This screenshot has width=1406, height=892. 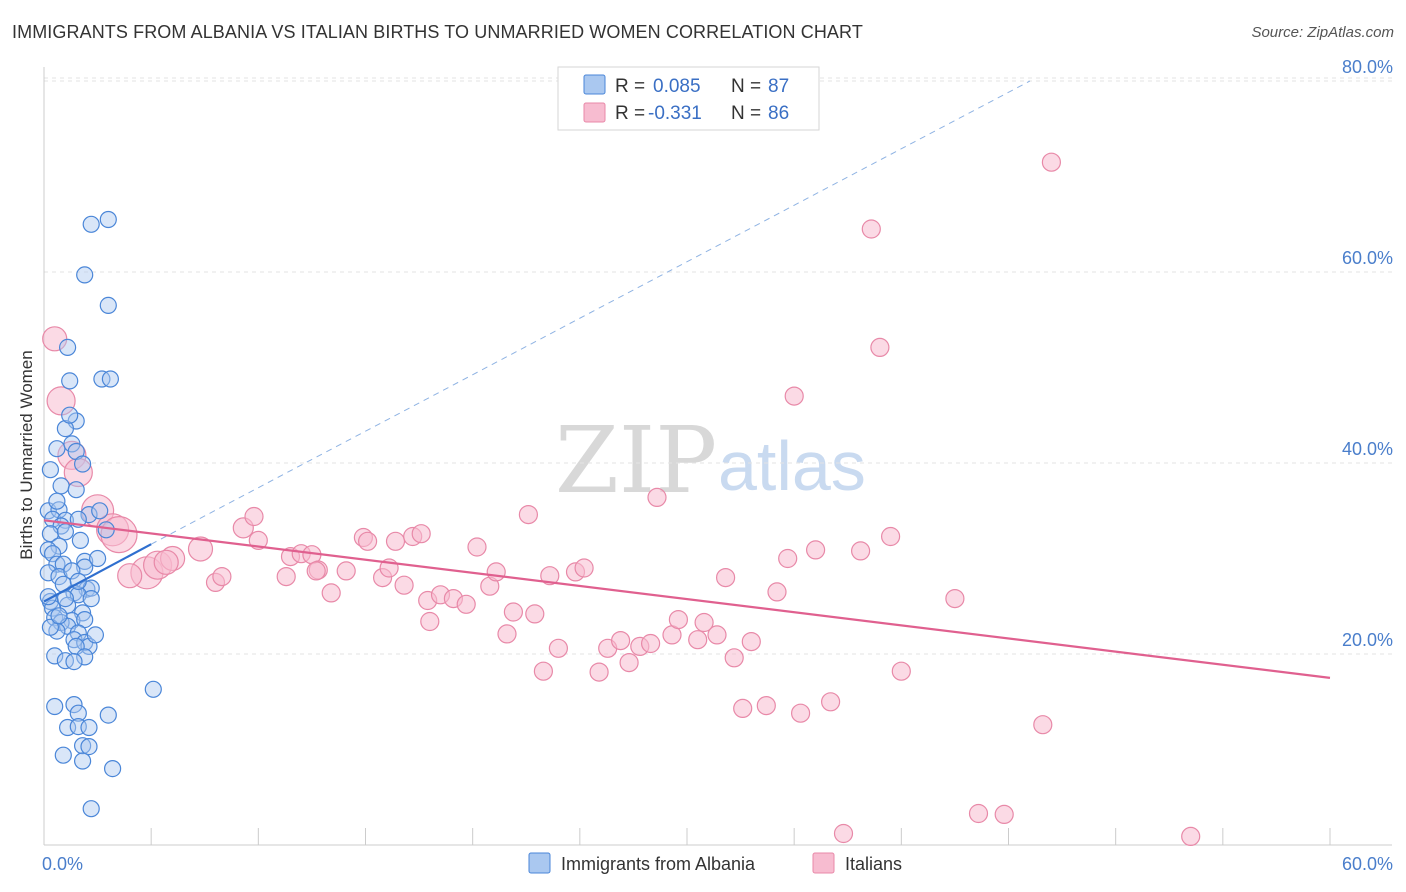 What do you see at coordinates (873, 864) in the screenshot?
I see `bottom-legend-label-italians: Italians` at bounding box center [873, 864].